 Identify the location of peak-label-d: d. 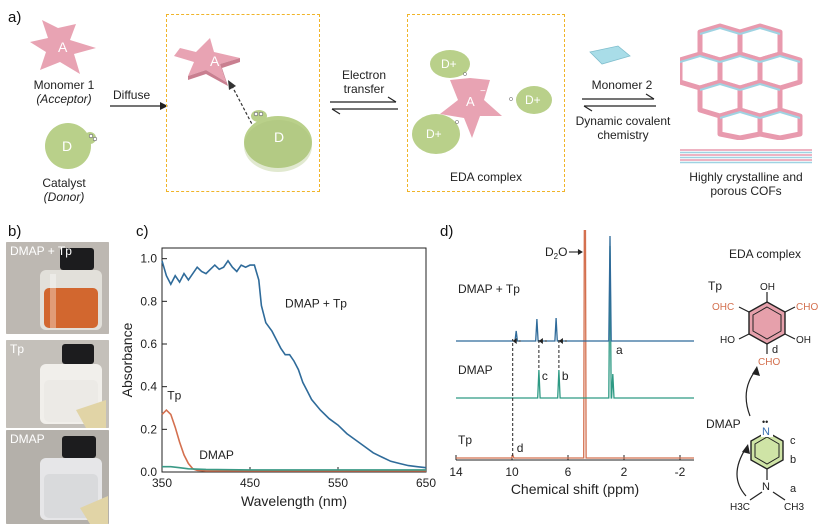
(520, 448).